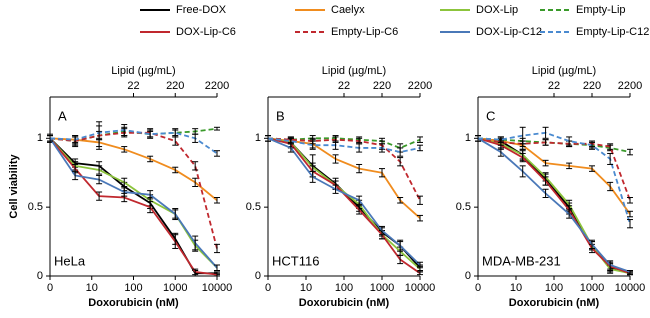  Describe the element at coordinates (175, 86) in the screenshot. I see `x2-tick-label: 220` at that location.